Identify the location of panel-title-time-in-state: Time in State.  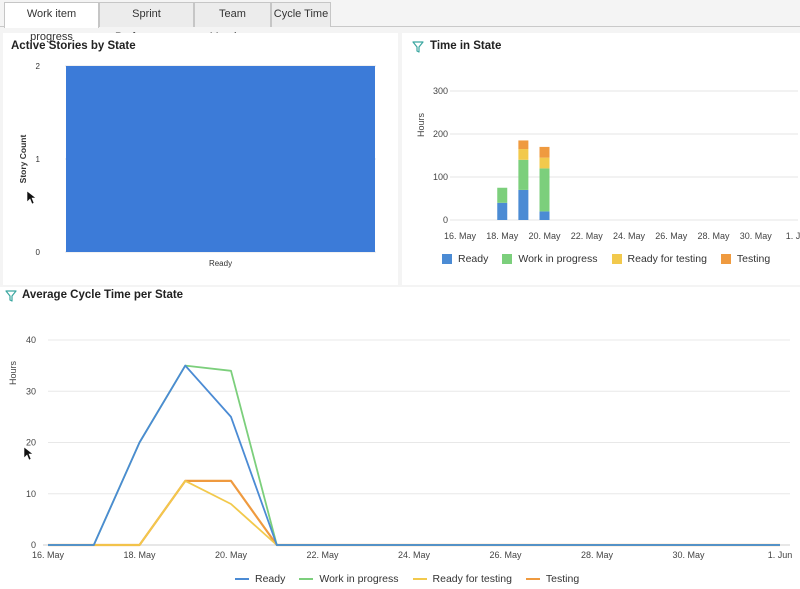
(466, 46).